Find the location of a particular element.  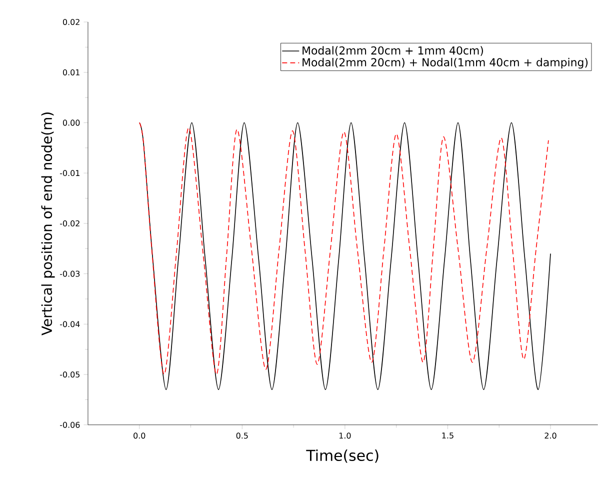

x-axis-title: Time(sec) is located at coordinates (342, 456).